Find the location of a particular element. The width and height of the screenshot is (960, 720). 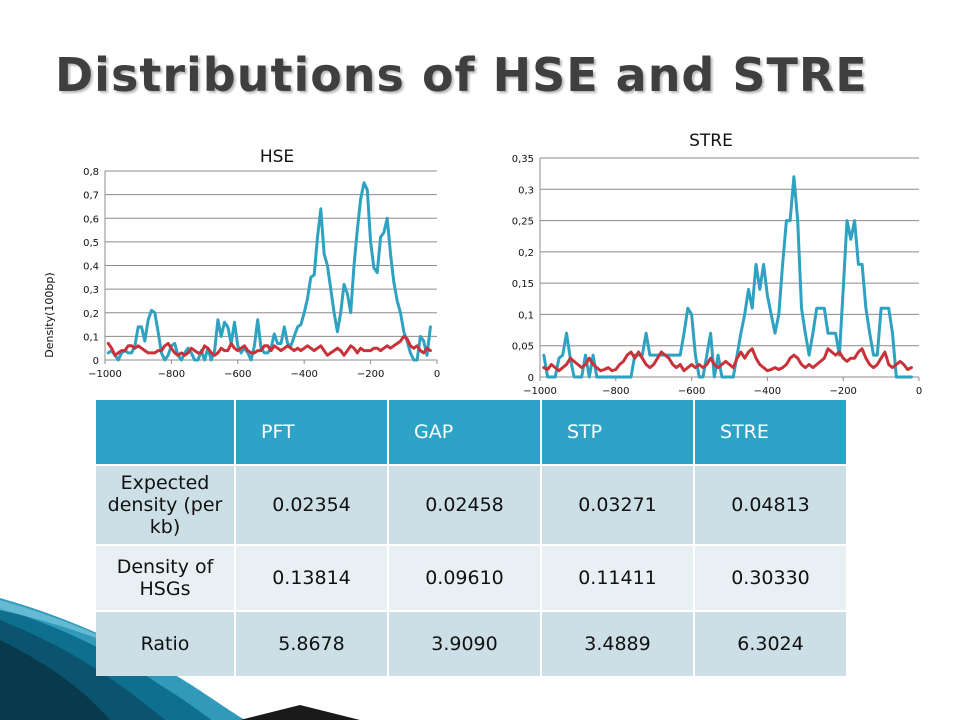

y-tick-label: 0,8 is located at coordinates (91, 172).